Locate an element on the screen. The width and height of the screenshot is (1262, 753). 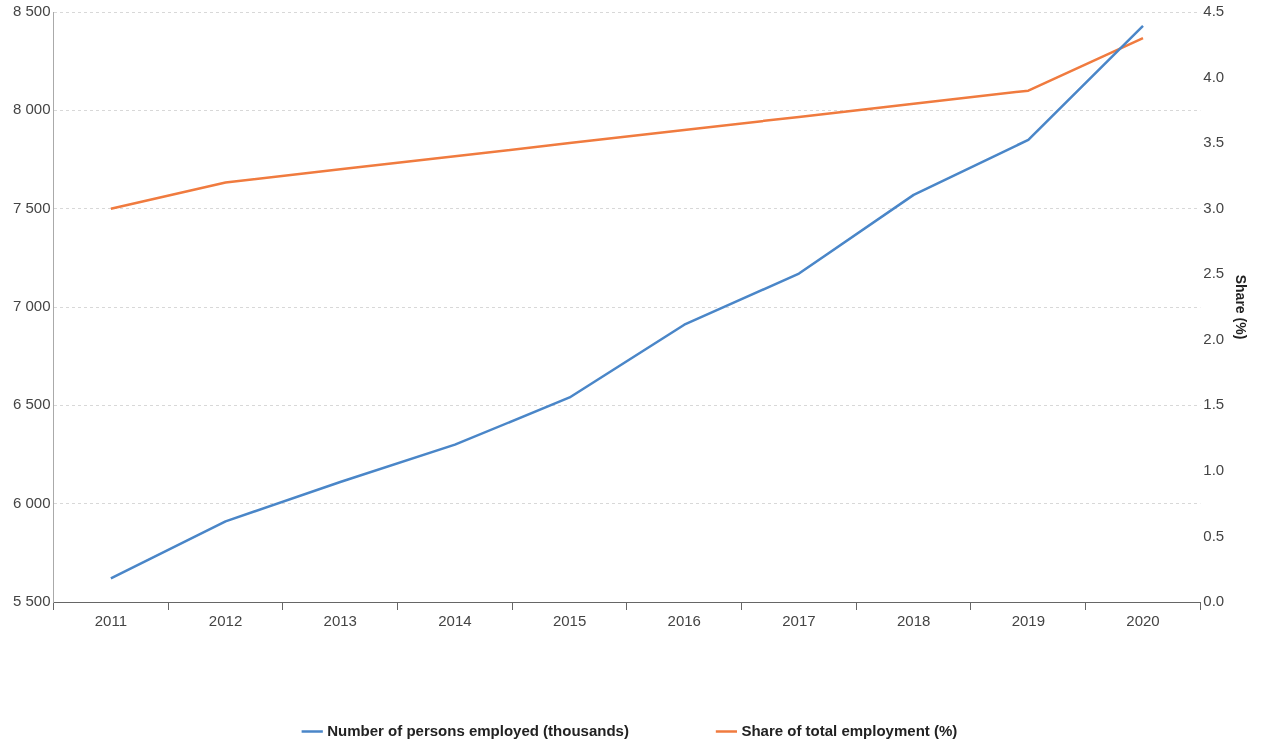
y-tick-label: 8 000 is located at coordinates (31, 109).